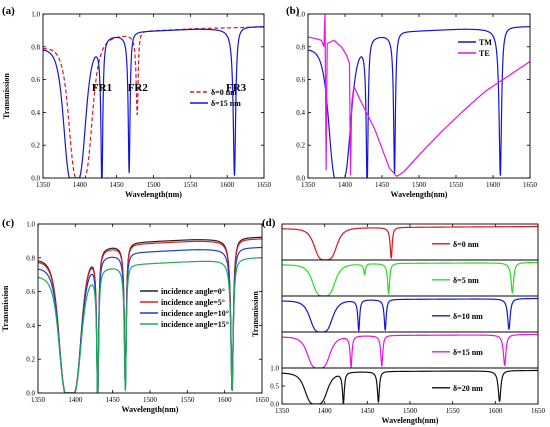  Describe the element at coordinates (195, 313) in the screenshot. I see `legend-label: incidence angle=10°` at that location.